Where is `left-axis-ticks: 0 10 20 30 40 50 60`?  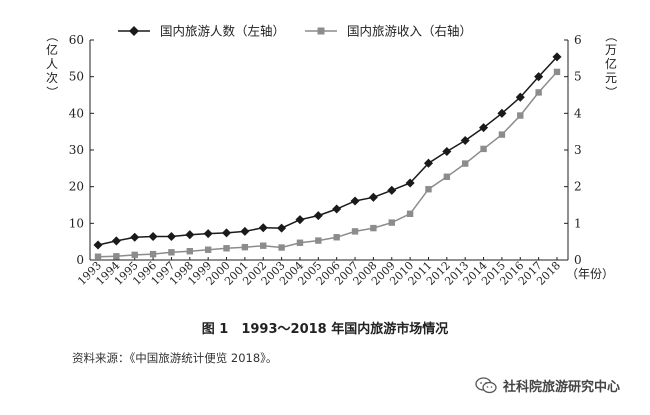
left-axis-ticks: 0 10 20 30 40 50 60 is located at coordinates (81, 150).